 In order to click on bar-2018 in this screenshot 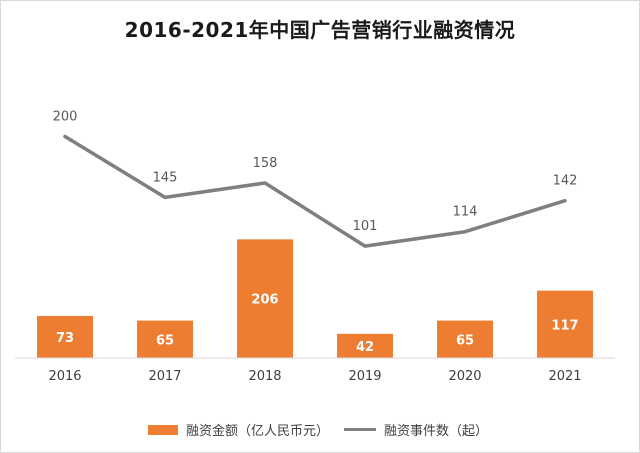, I will do `click(265, 298)`.